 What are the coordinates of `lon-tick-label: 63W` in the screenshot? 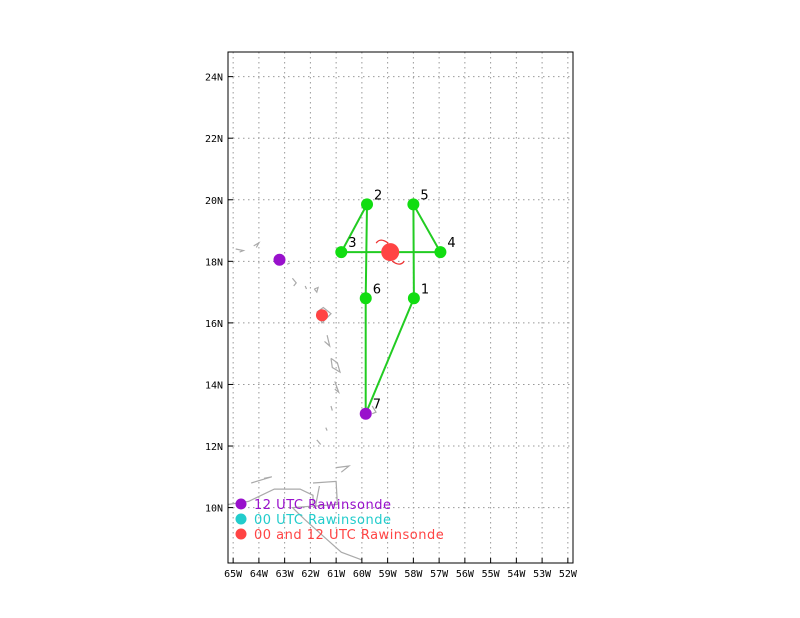 It's located at (285, 574).